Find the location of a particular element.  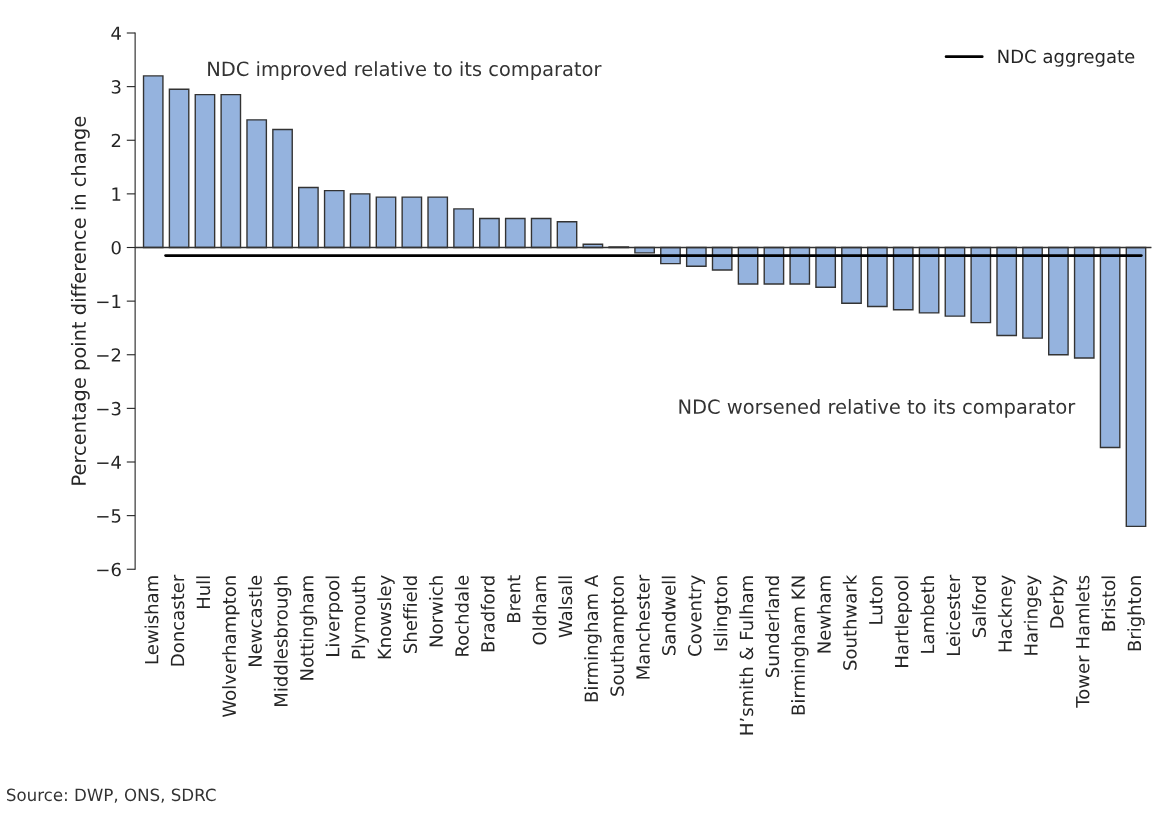

y-axis-title: Percentage point difference in change is located at coordinates (80, 300).